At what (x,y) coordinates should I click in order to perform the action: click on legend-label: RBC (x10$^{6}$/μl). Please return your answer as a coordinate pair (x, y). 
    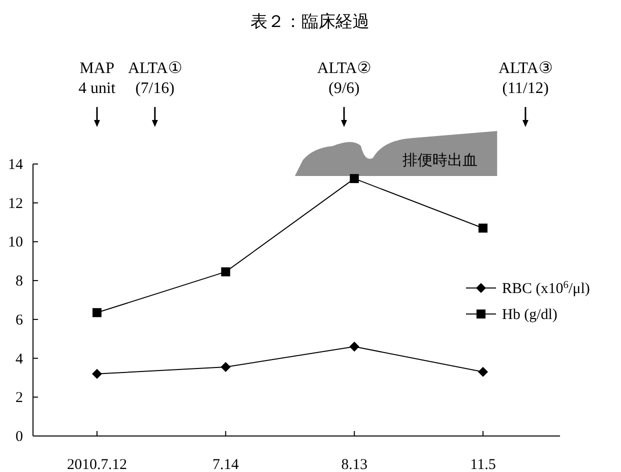
    Looking at the image, I should click on (546, 288).